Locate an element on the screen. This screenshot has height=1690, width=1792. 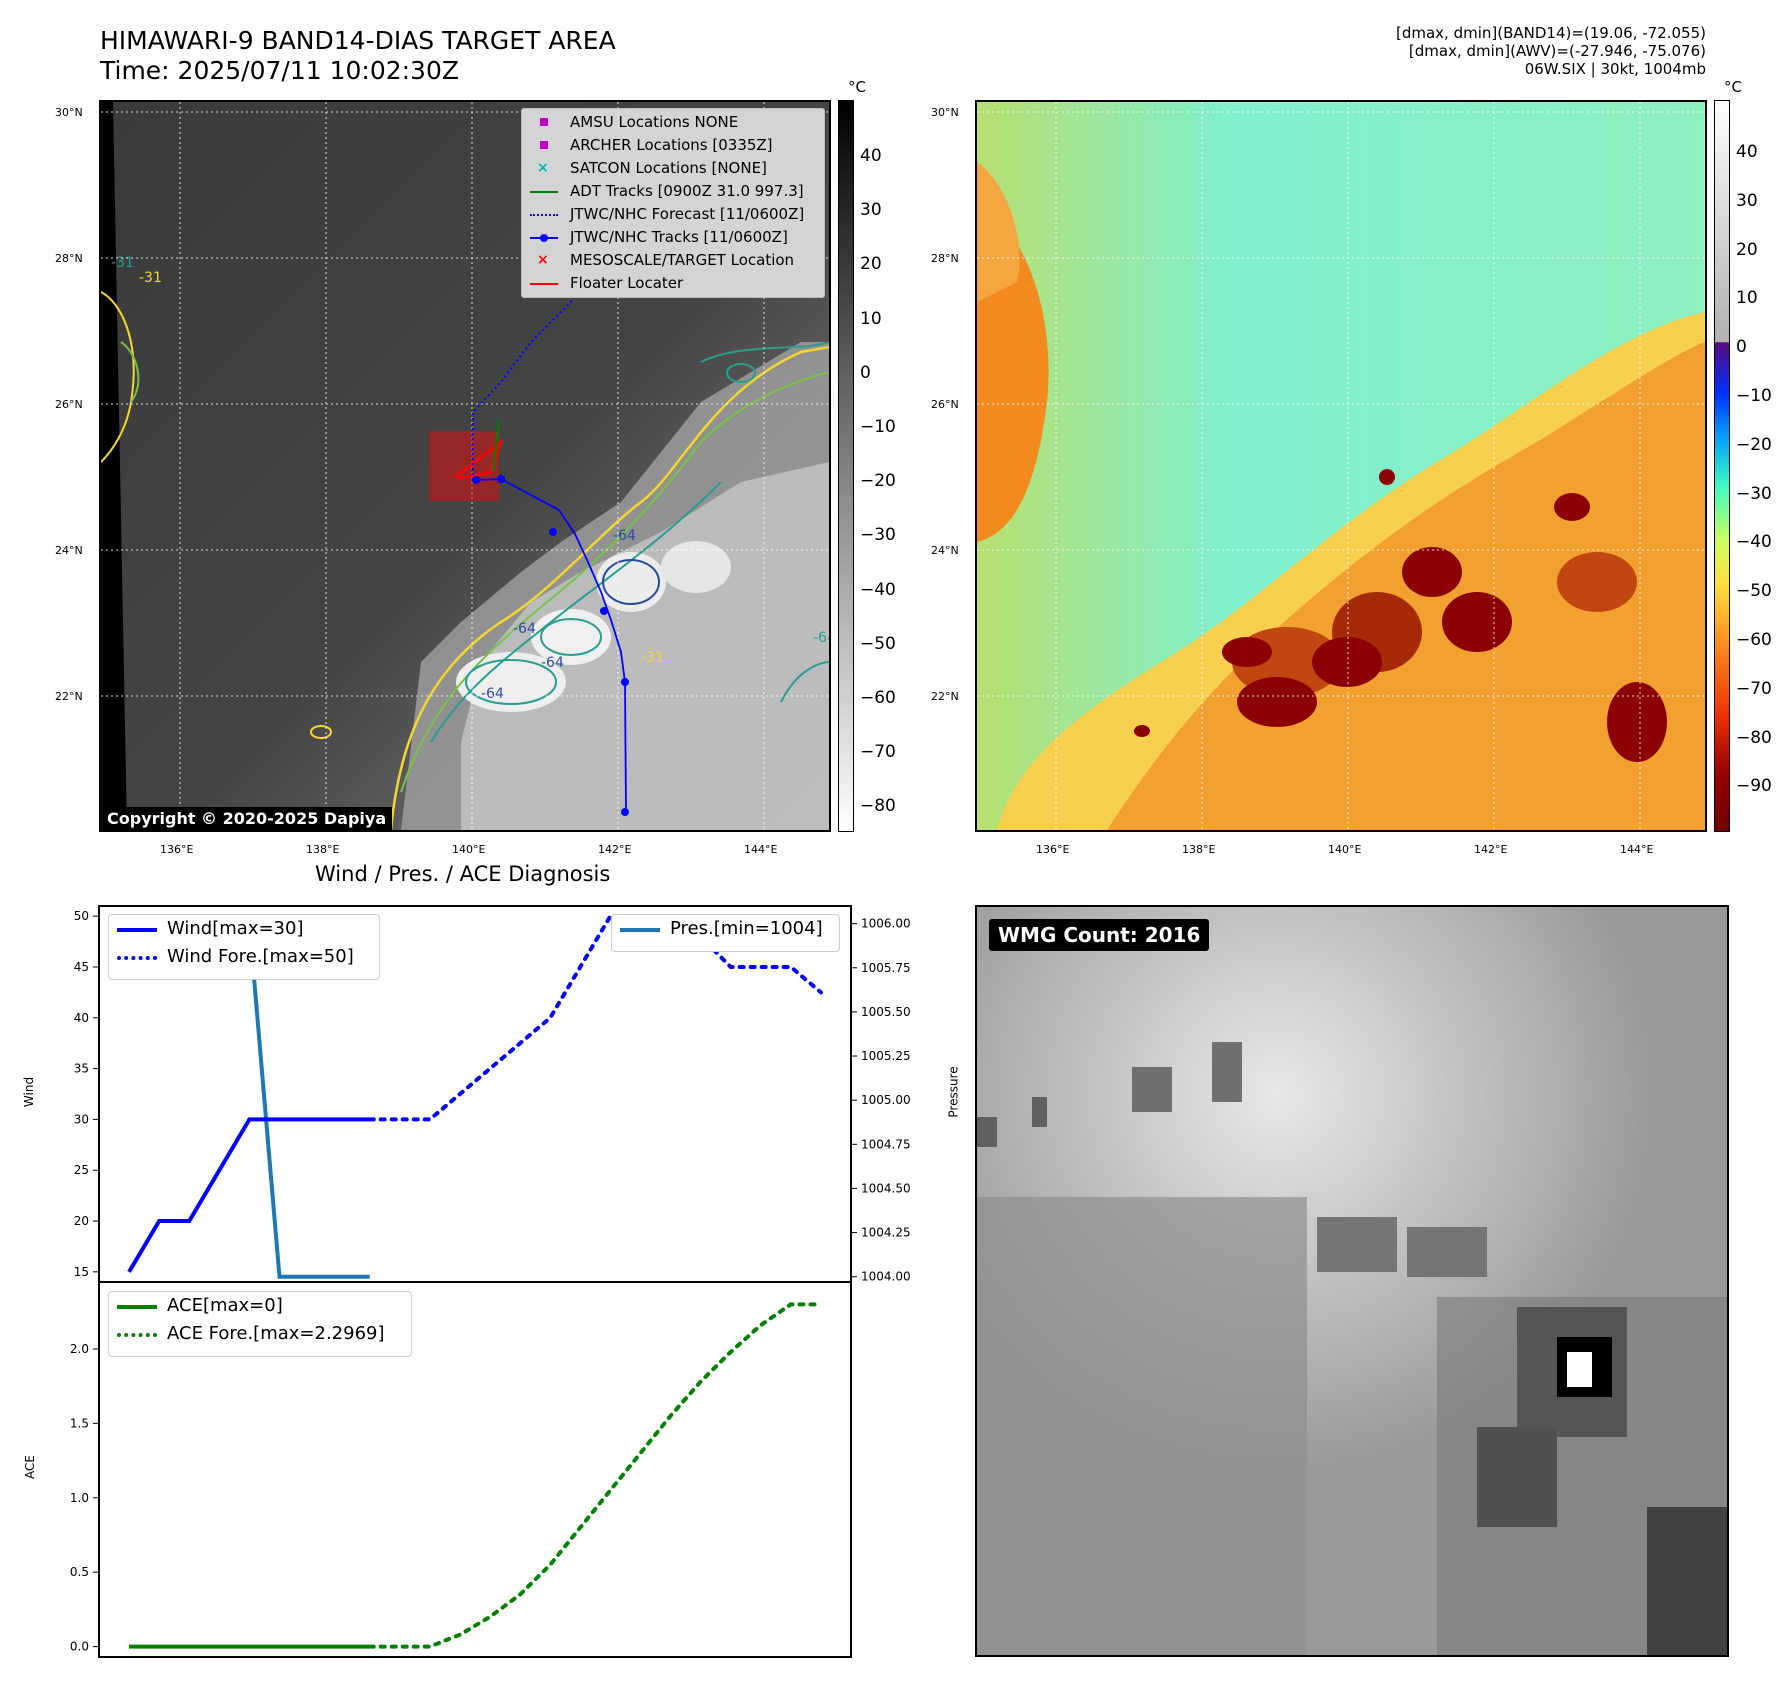
pressure-tick-label: 1004.50 is located at coordinates (886, 1188).